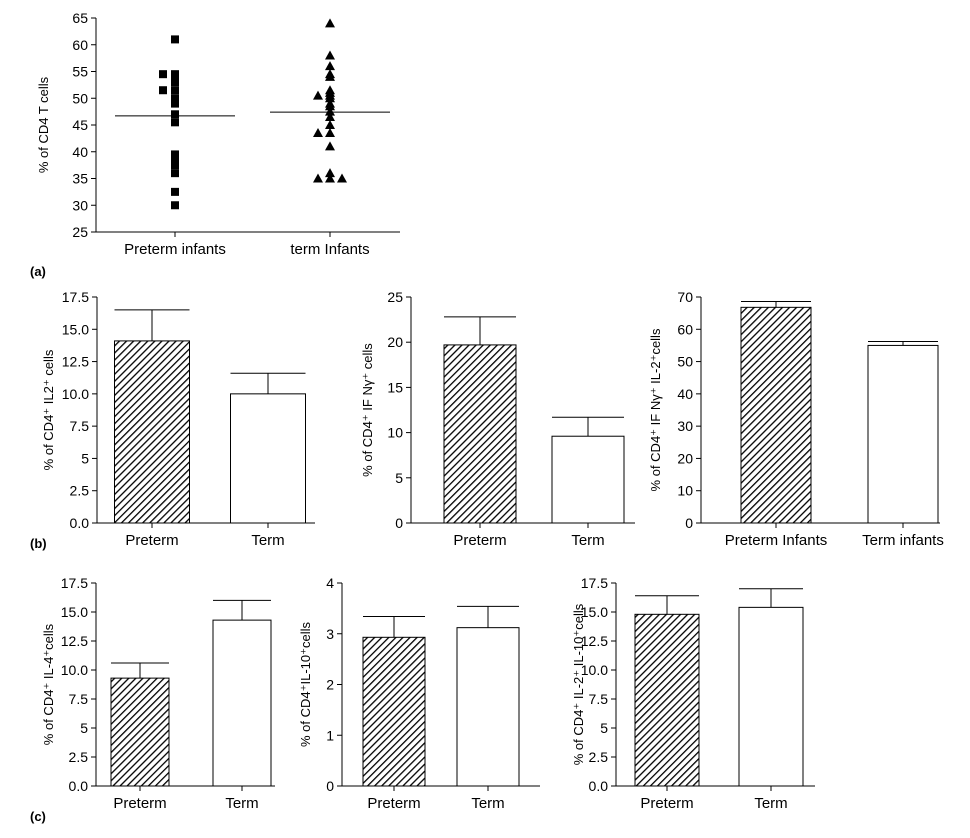 This screenshot has width=970, height=838. Describe the element at coordinates (330, 583) in the screenshot. I see `c2-y-tick-label: 4` at that location.